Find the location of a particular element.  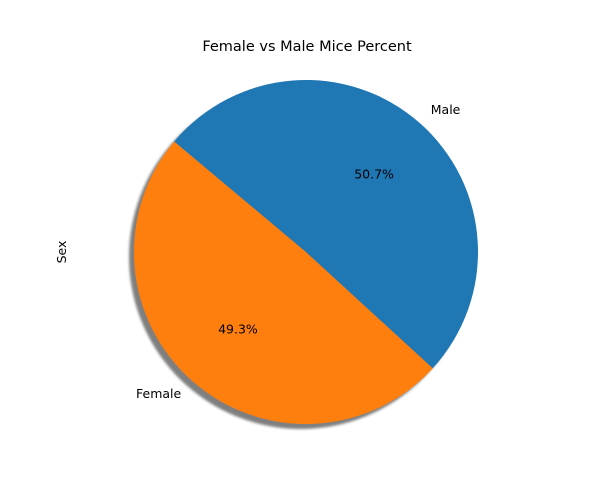

slice-label-male: Male is located at coordinates (446, 109).